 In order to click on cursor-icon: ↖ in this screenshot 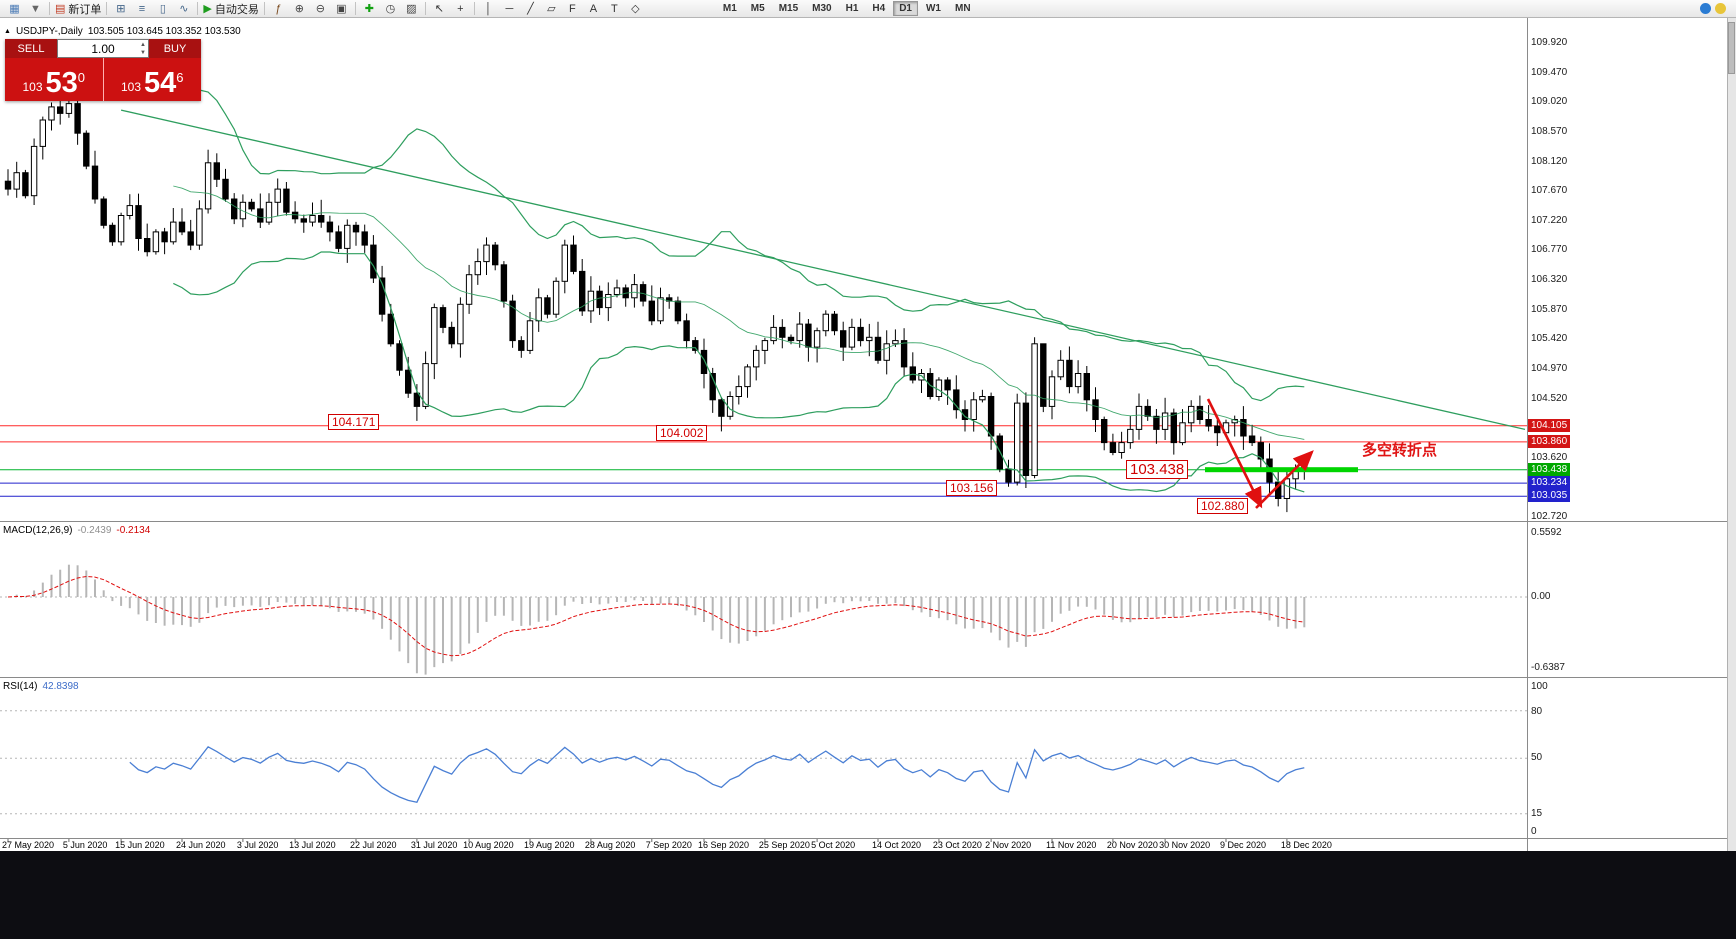, I will do `click(439, 9)`.